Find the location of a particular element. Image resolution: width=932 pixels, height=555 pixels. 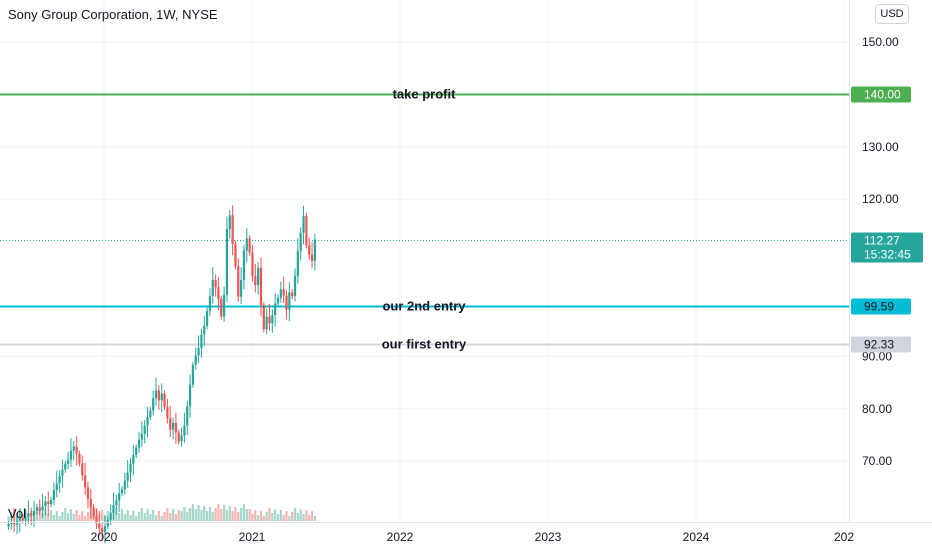

currency-button: USD is located at coordinates (892, 14).